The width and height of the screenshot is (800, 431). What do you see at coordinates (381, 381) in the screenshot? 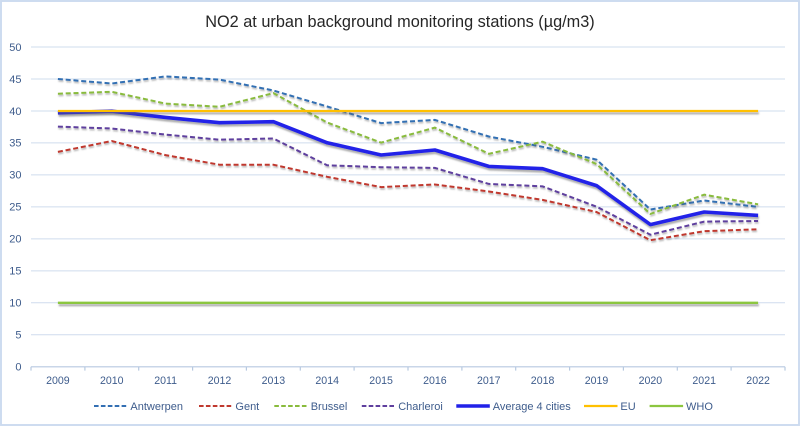
I see `svg-text: 2015` at bounding box center [381, 381].